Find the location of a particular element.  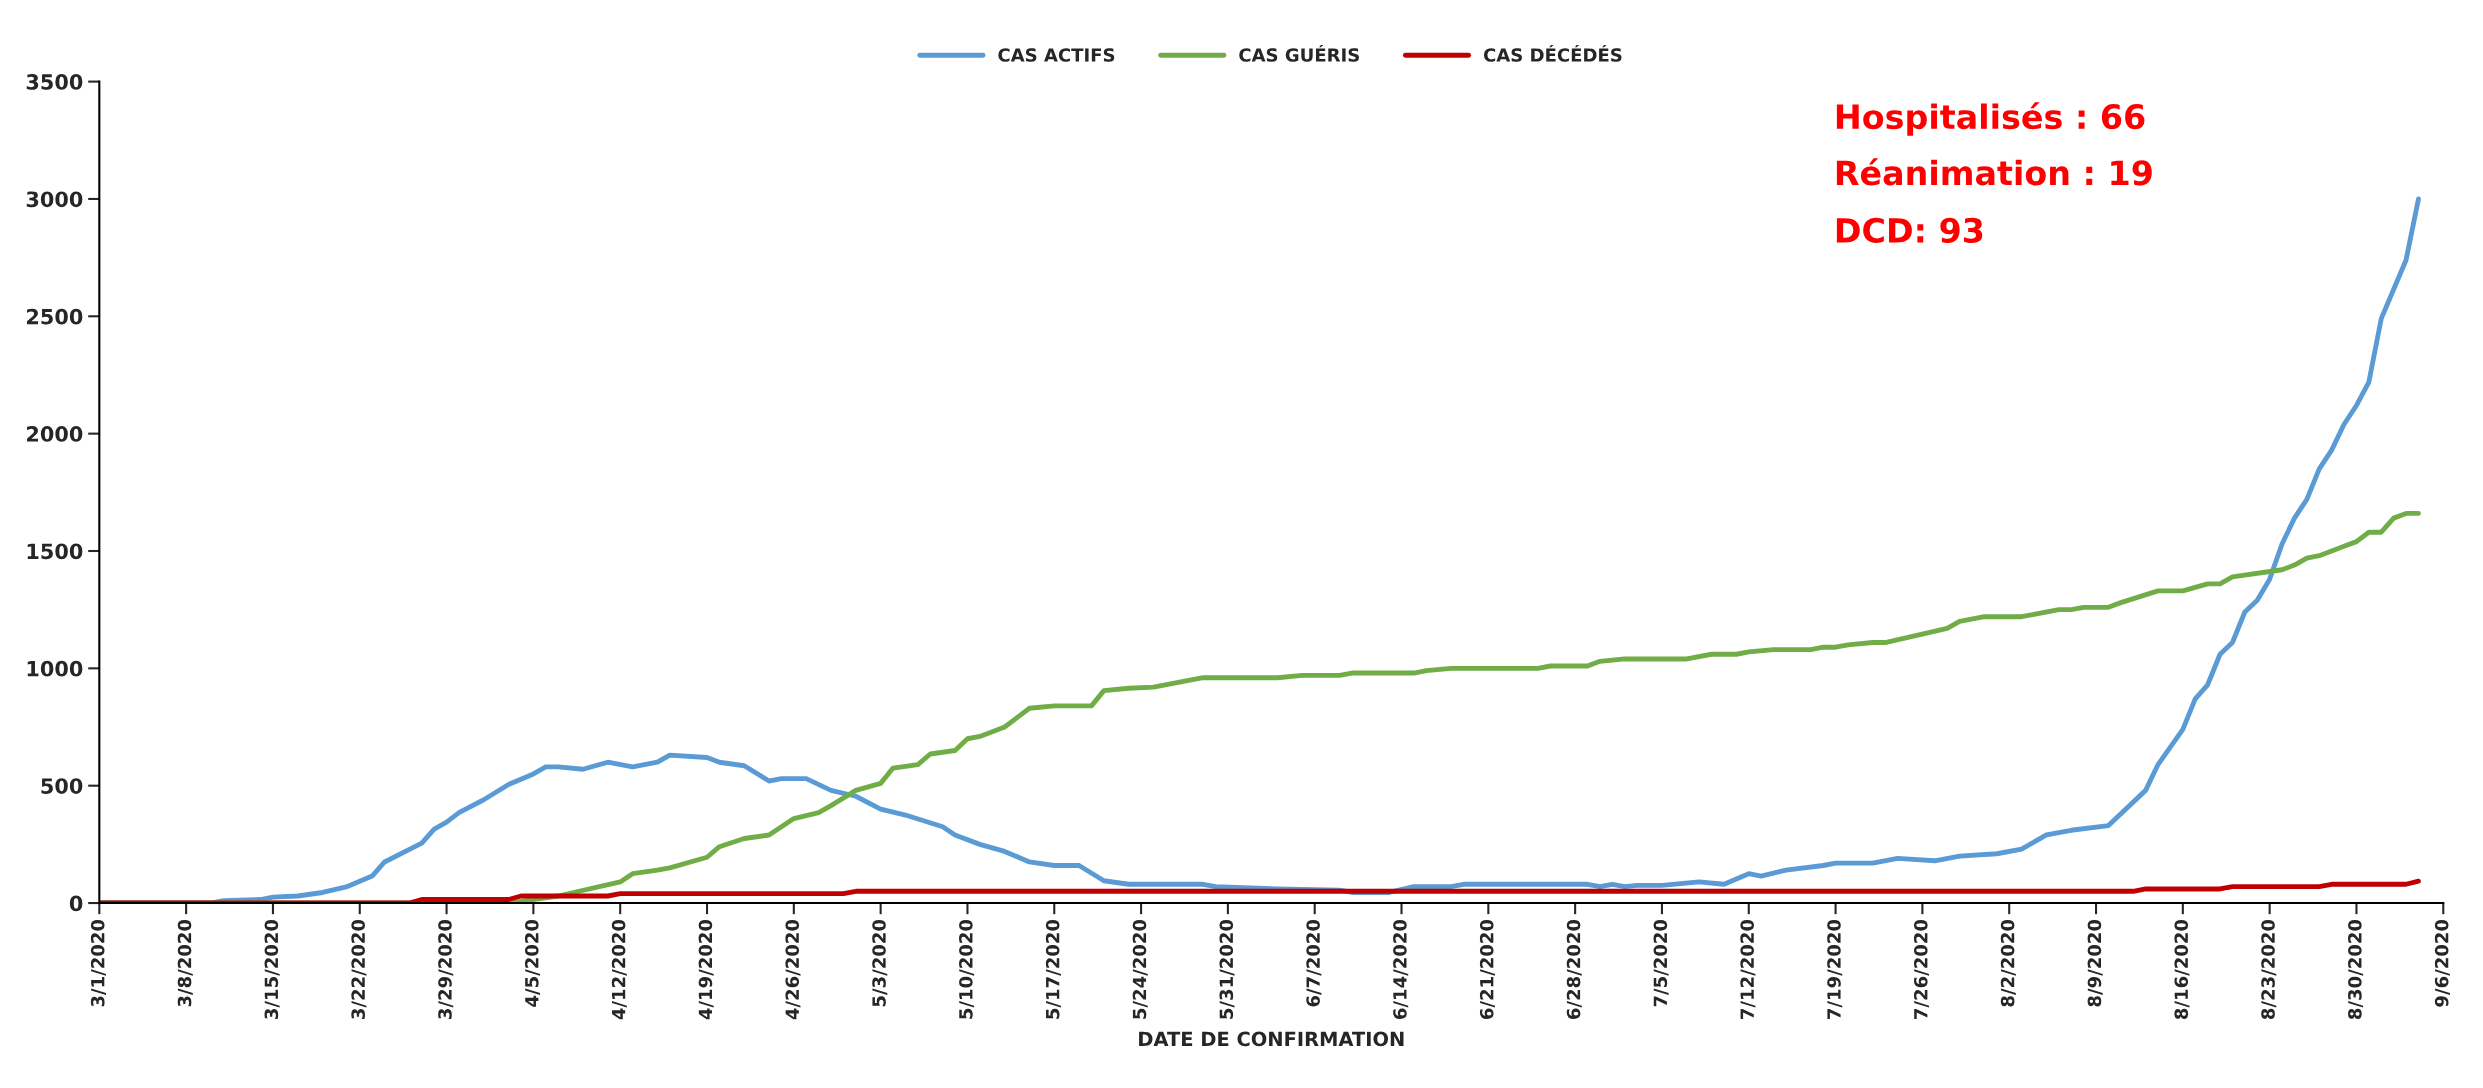

x-tick-label: 6/7/2020 is located at coordinates (1314, 963).